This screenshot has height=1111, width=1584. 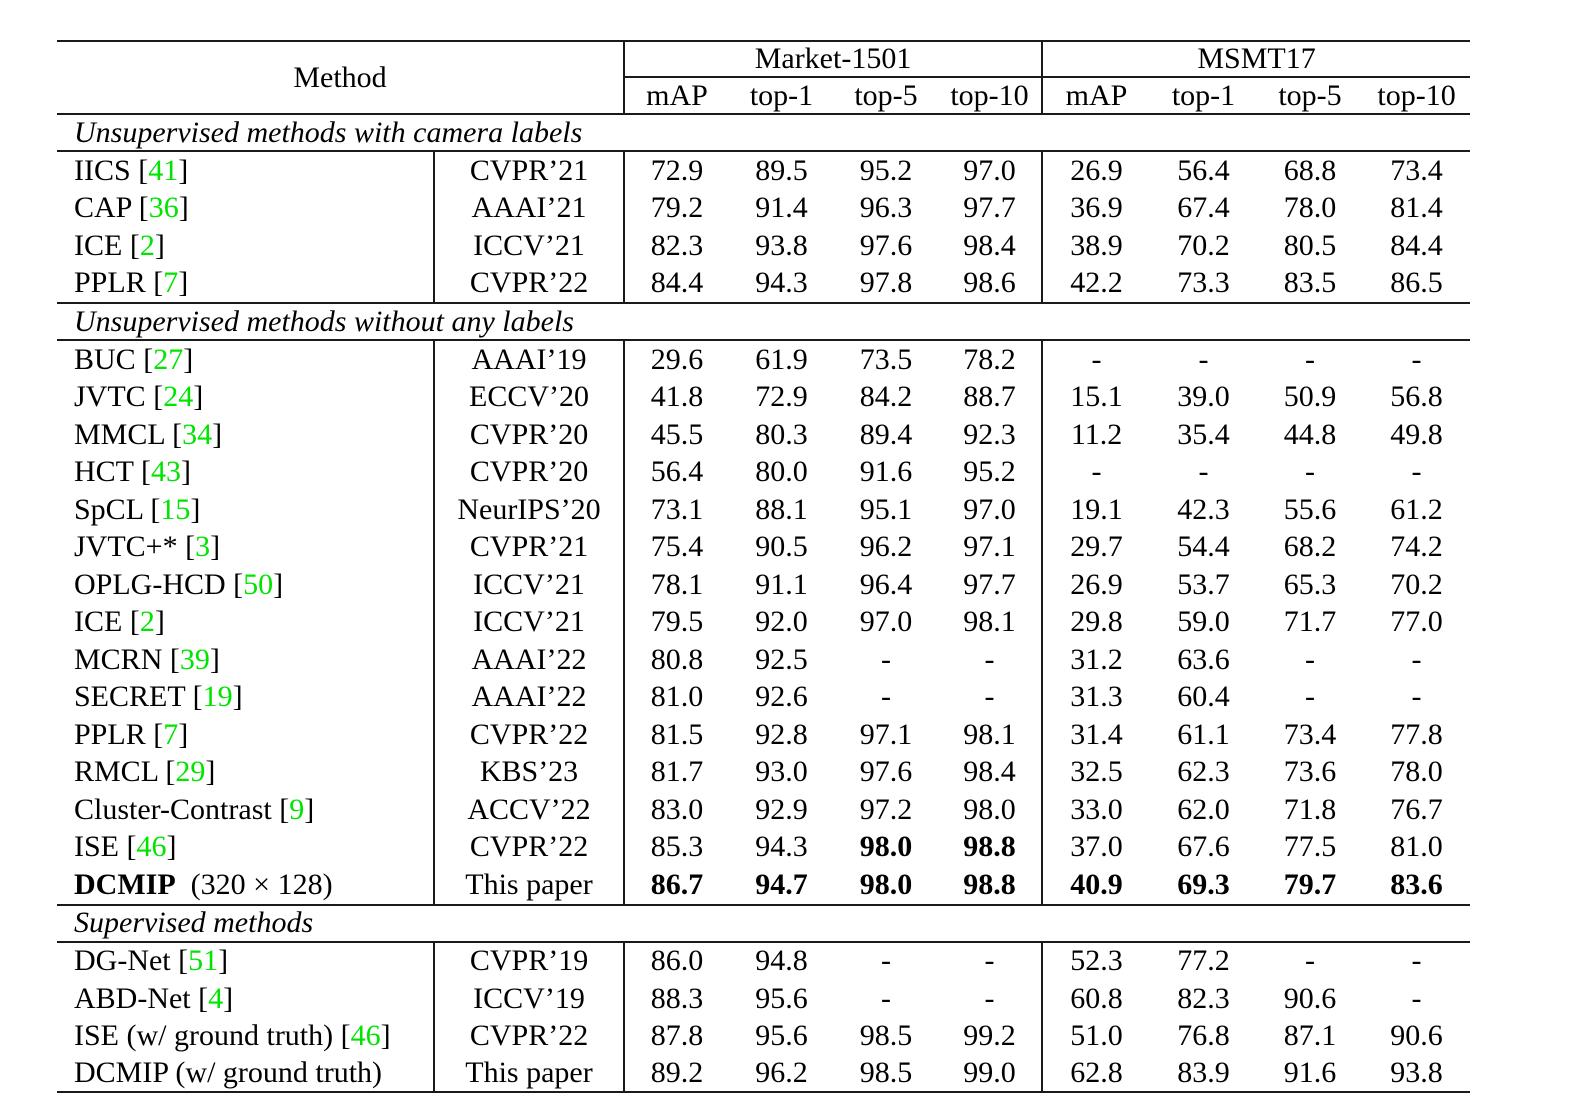 I want to click on metric-value: 77.2, so click(x=1203, y=961).